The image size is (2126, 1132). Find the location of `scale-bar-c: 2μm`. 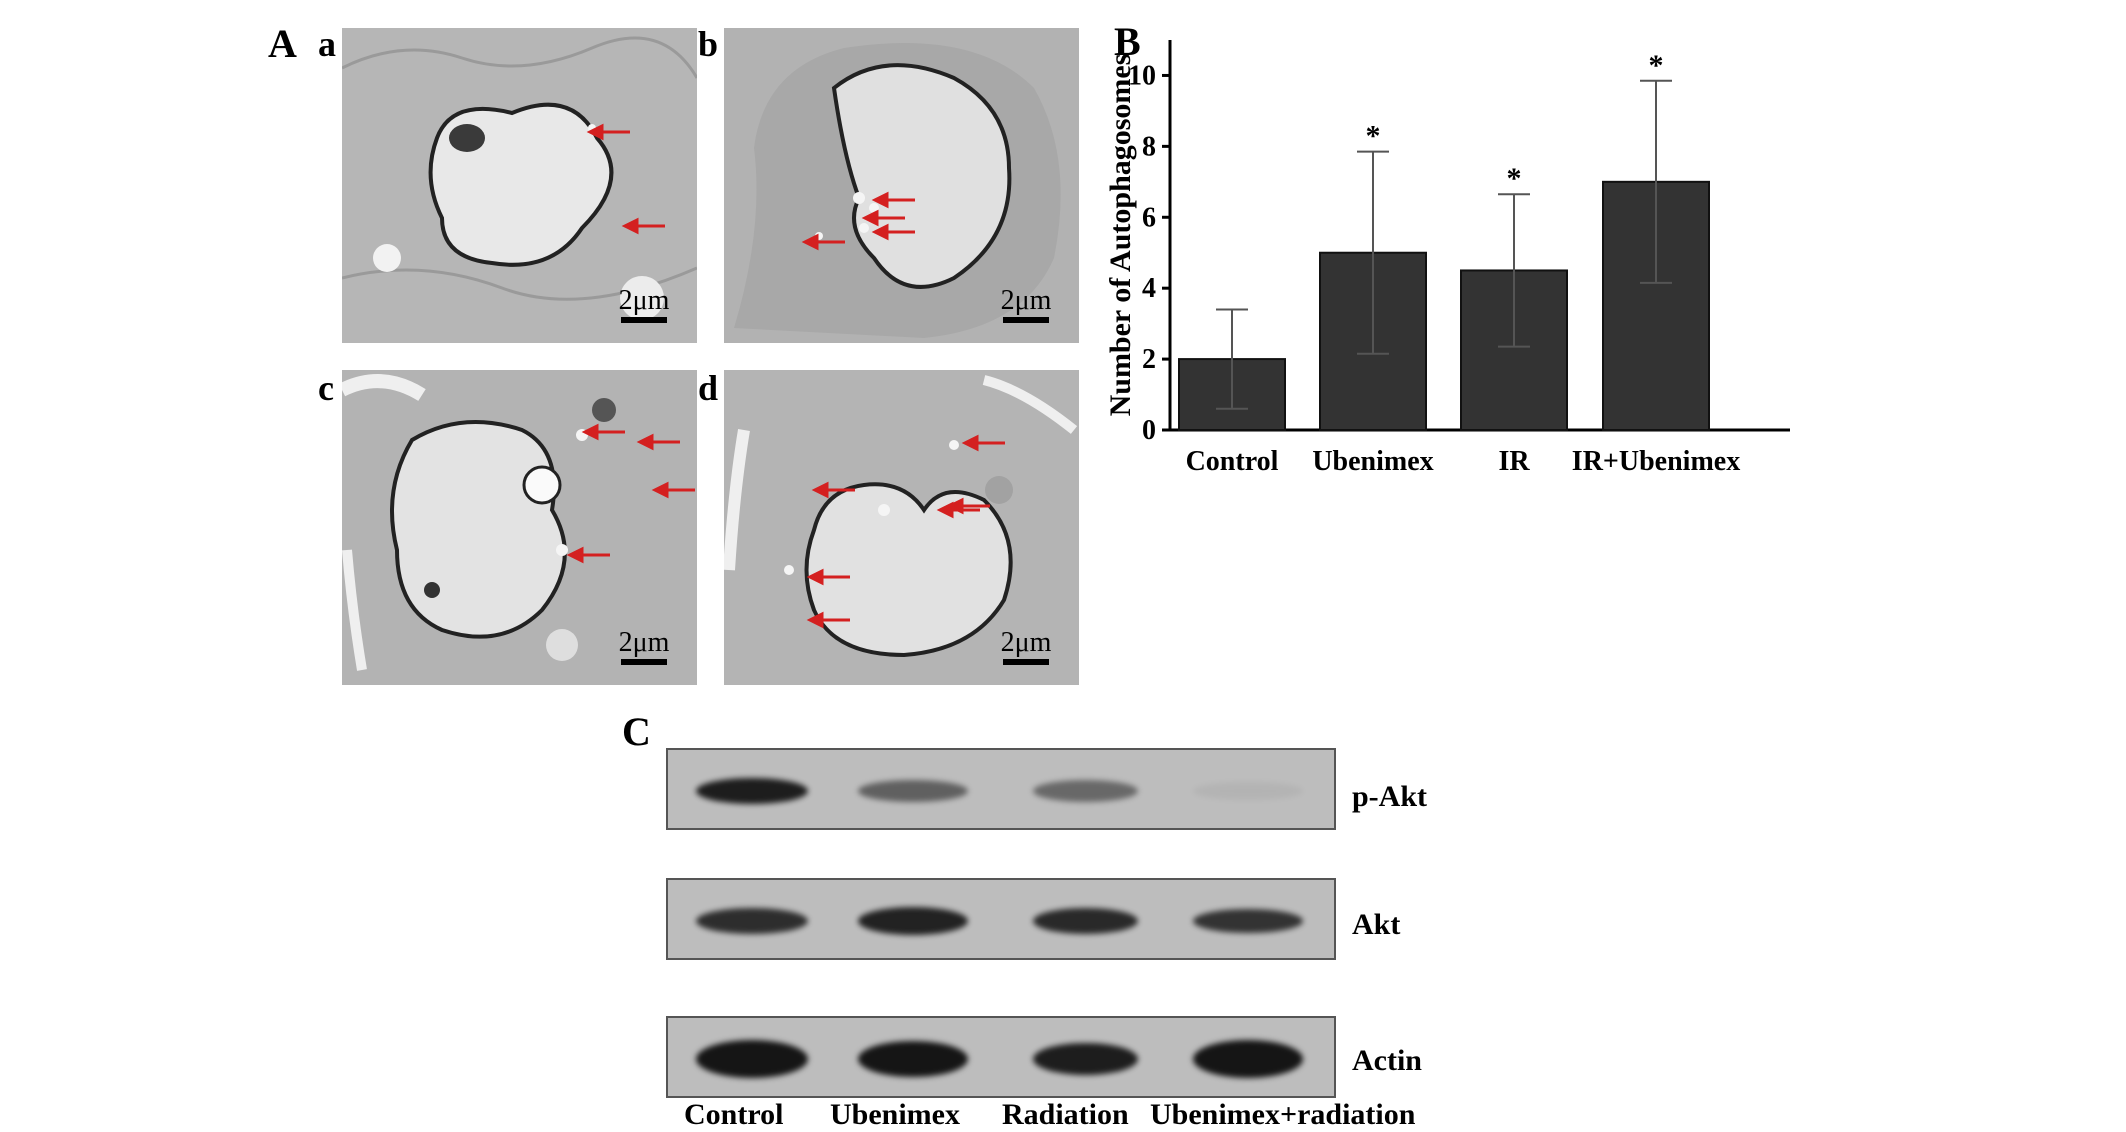

scale-bar-c: 2μm is located at coordinates (644, 647).